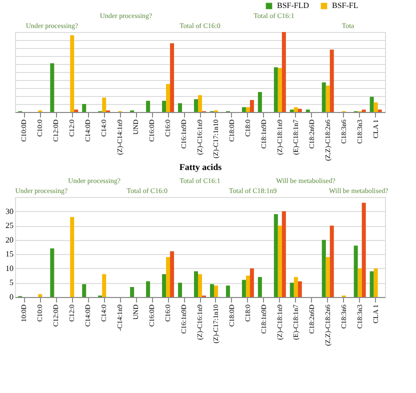  Describe the element at coordinates (10, 211) in the screenshot. I see `y-tick-label: 30` at that location.